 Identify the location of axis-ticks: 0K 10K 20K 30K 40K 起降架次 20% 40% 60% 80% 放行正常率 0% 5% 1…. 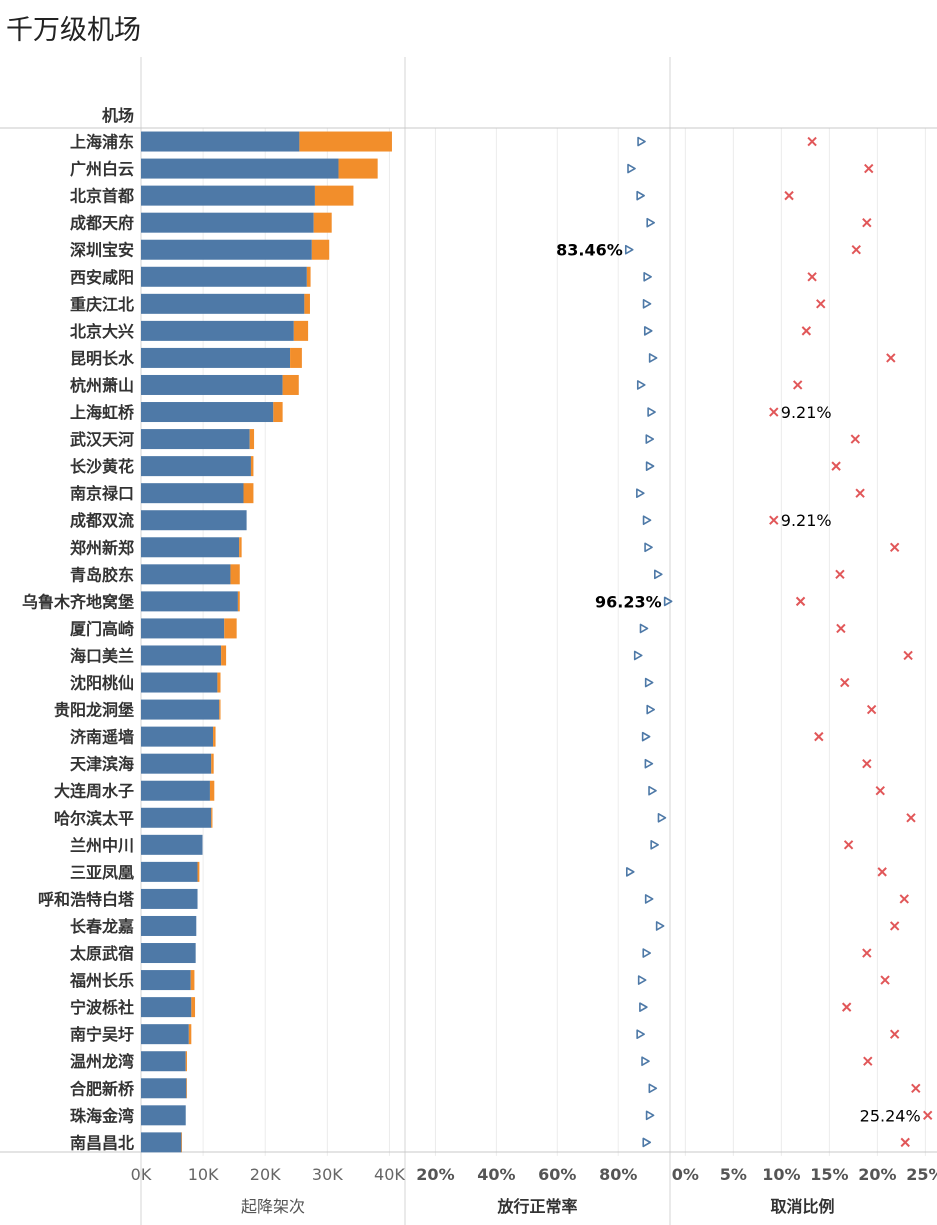
(534, 1190).